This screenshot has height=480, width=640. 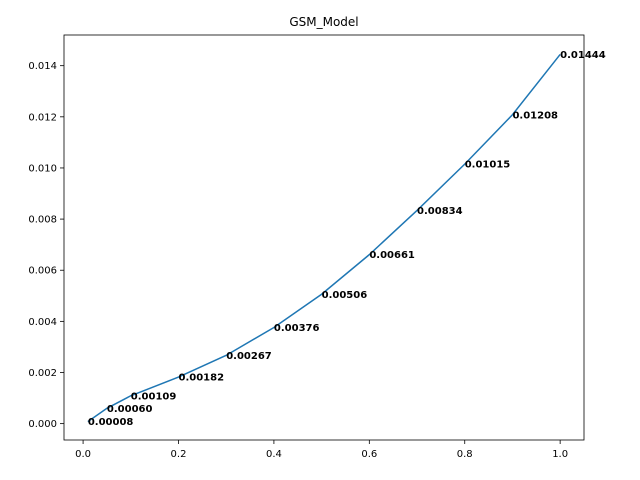 I want to click on x-tick-label: 0.4, so click(x=274, y=454).